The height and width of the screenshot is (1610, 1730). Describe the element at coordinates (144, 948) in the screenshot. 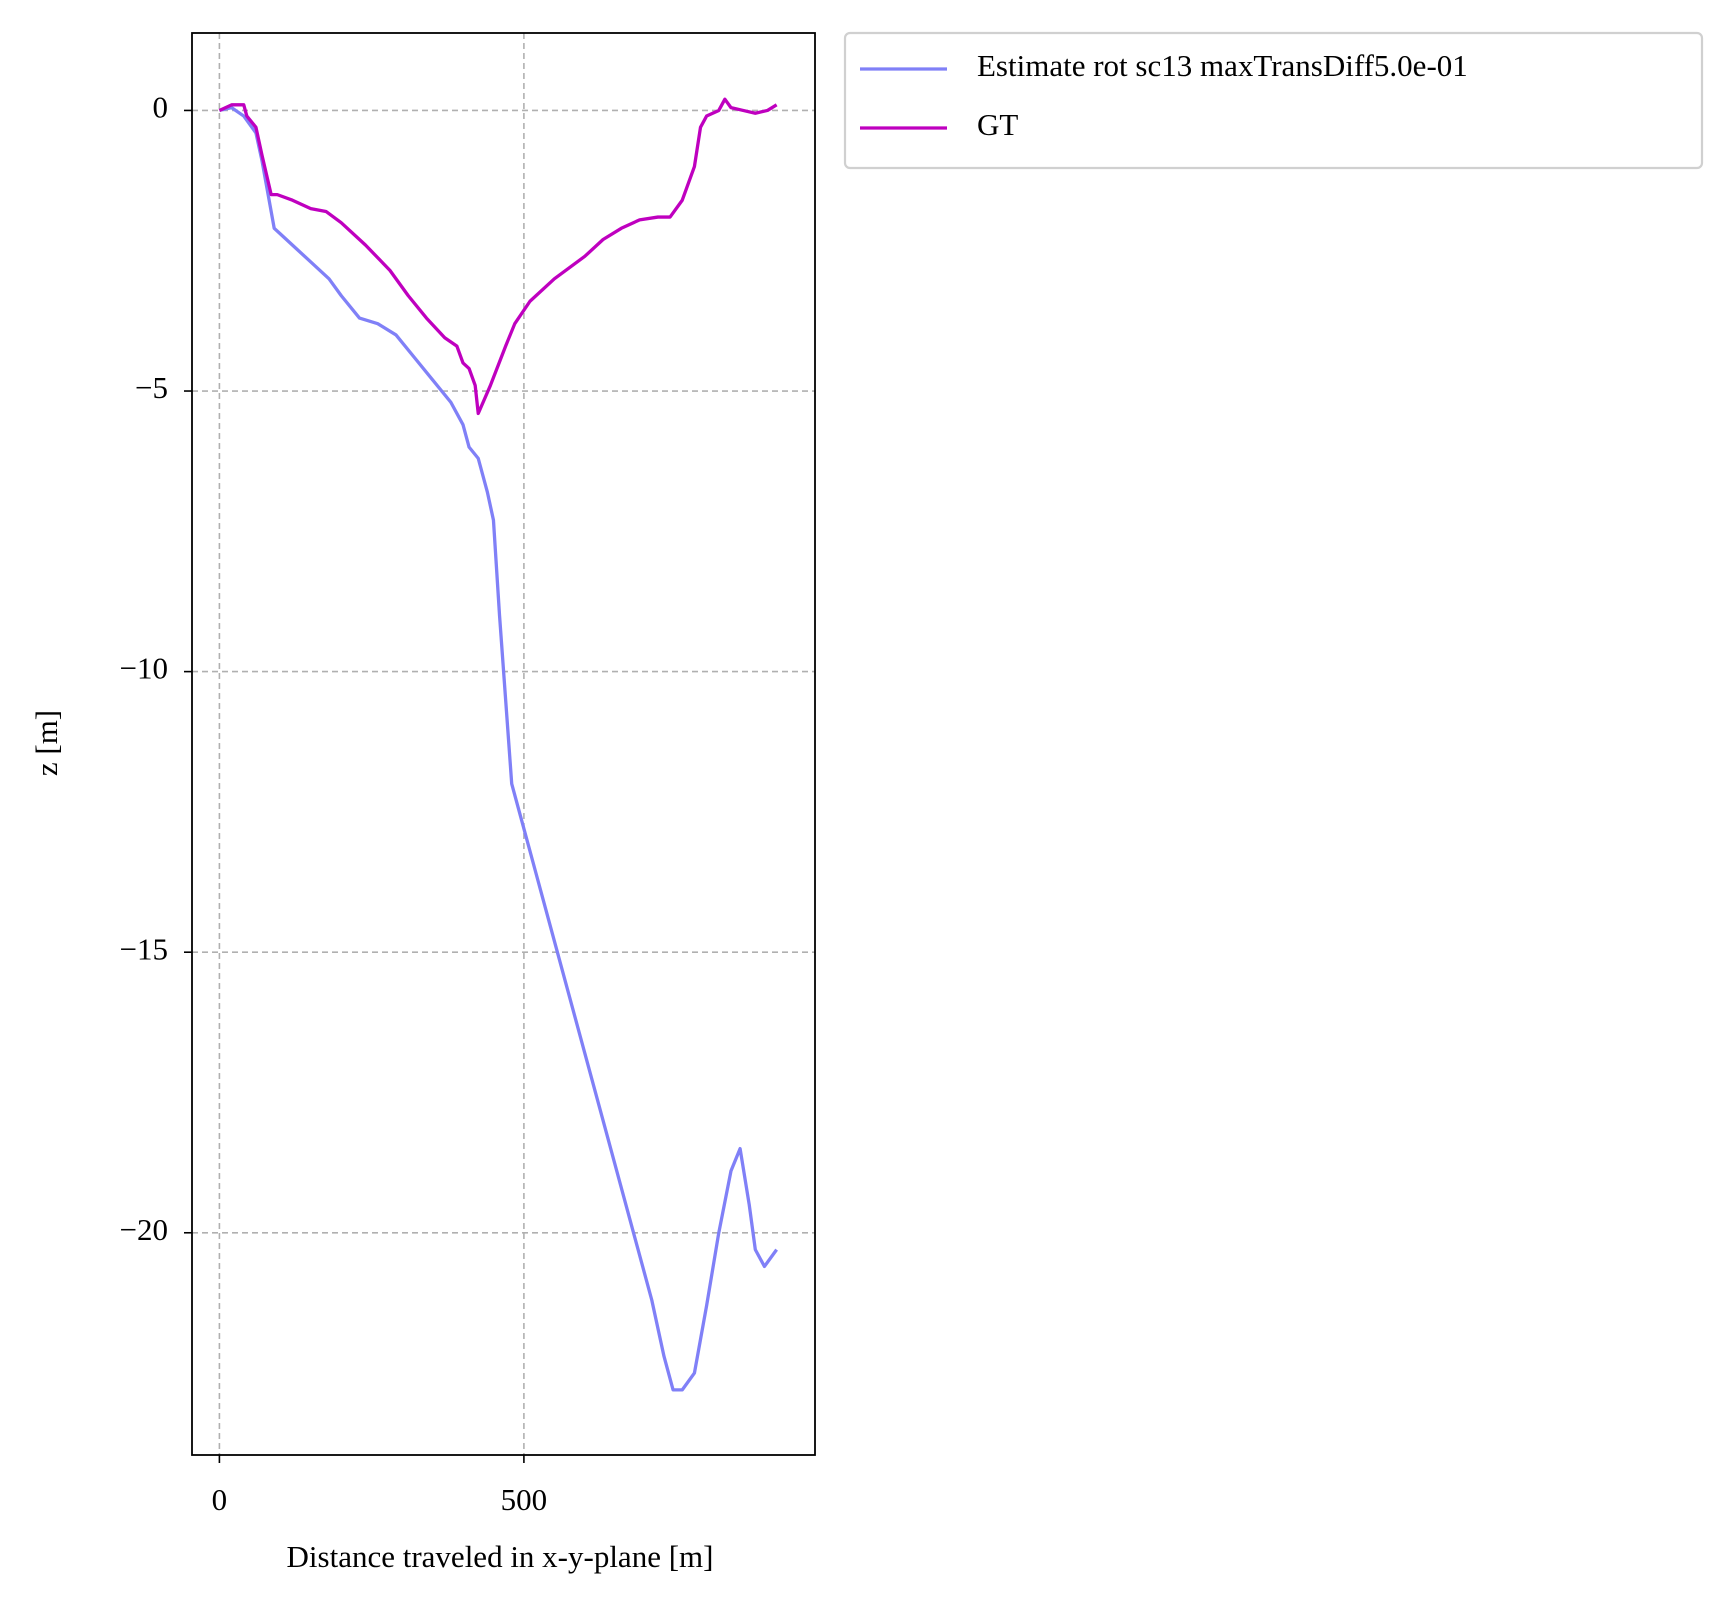

I see `y-tick-label: −15` at that location.